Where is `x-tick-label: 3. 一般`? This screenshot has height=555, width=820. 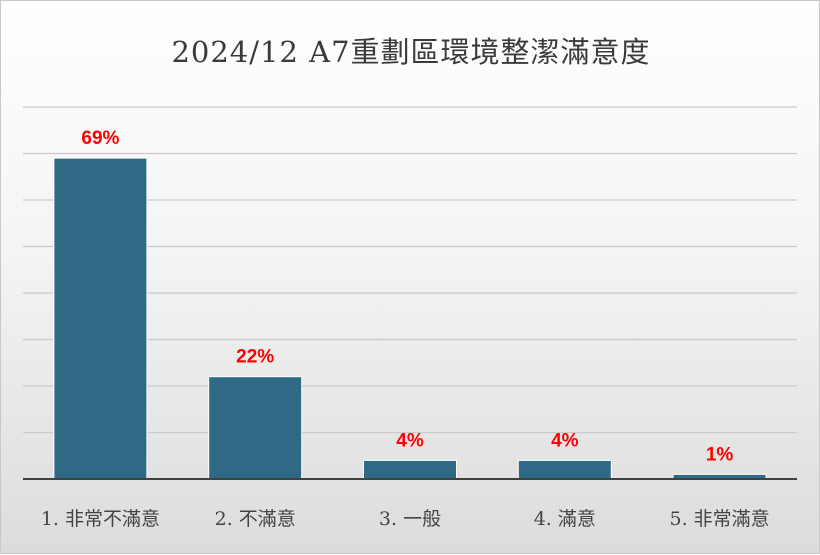
x-tick-label: 3. 一般 is located at coordinates (410, 519).